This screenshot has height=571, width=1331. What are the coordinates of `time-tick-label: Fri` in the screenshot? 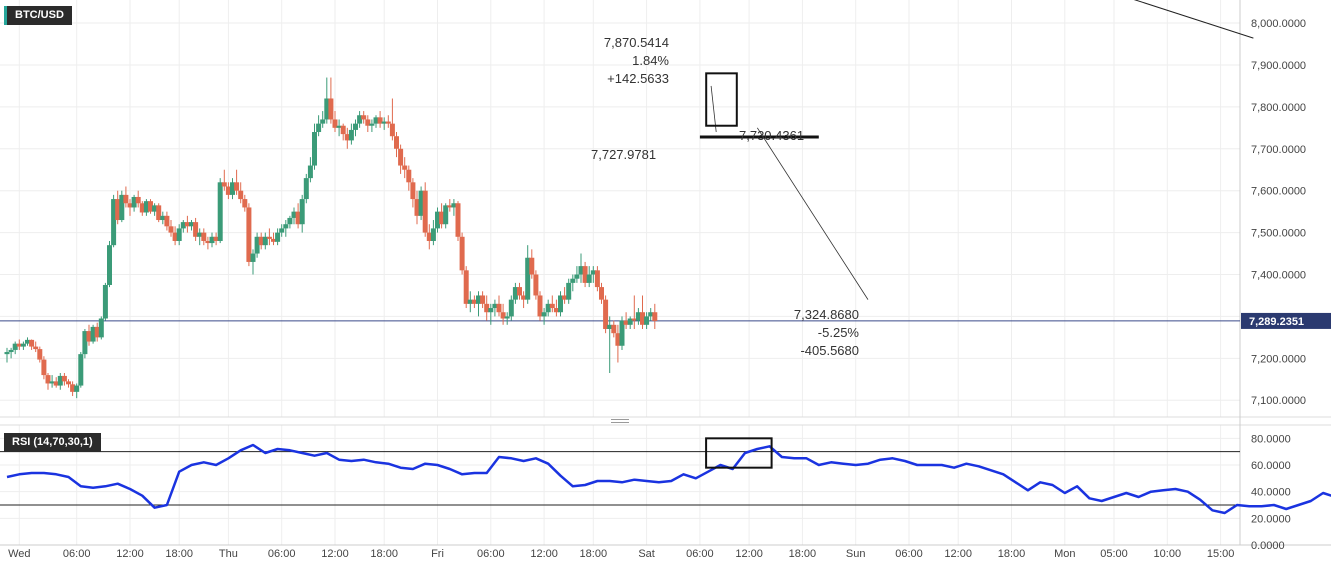 It's located at (437, 554).